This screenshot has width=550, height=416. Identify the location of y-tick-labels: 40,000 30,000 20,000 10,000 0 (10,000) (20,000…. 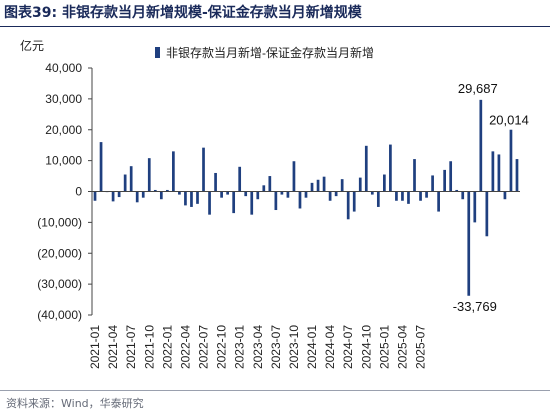
(64, 191).